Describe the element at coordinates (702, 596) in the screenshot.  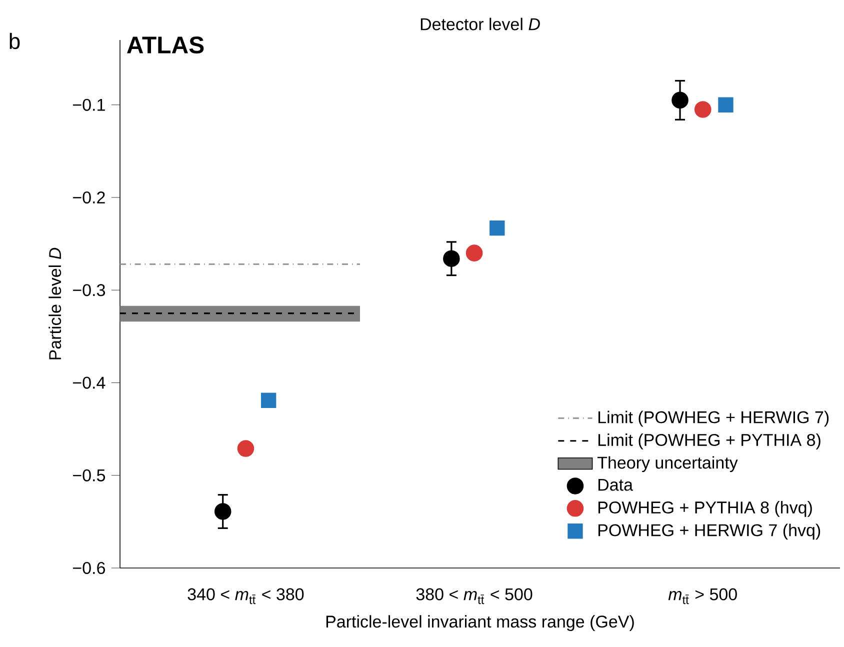
I see `x-tick-label: m$_{tt̄}$ > 500` at that location.